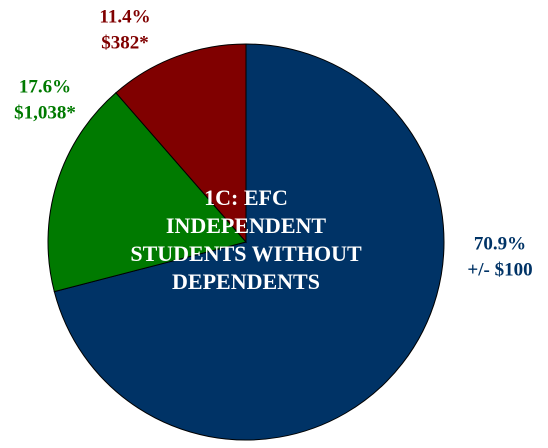 The image size is (548, 448). What do you see at coordinates (500, 243) in the screenshot?
I see `slice-percent: 70.9%` at bounding box center [500, 243].